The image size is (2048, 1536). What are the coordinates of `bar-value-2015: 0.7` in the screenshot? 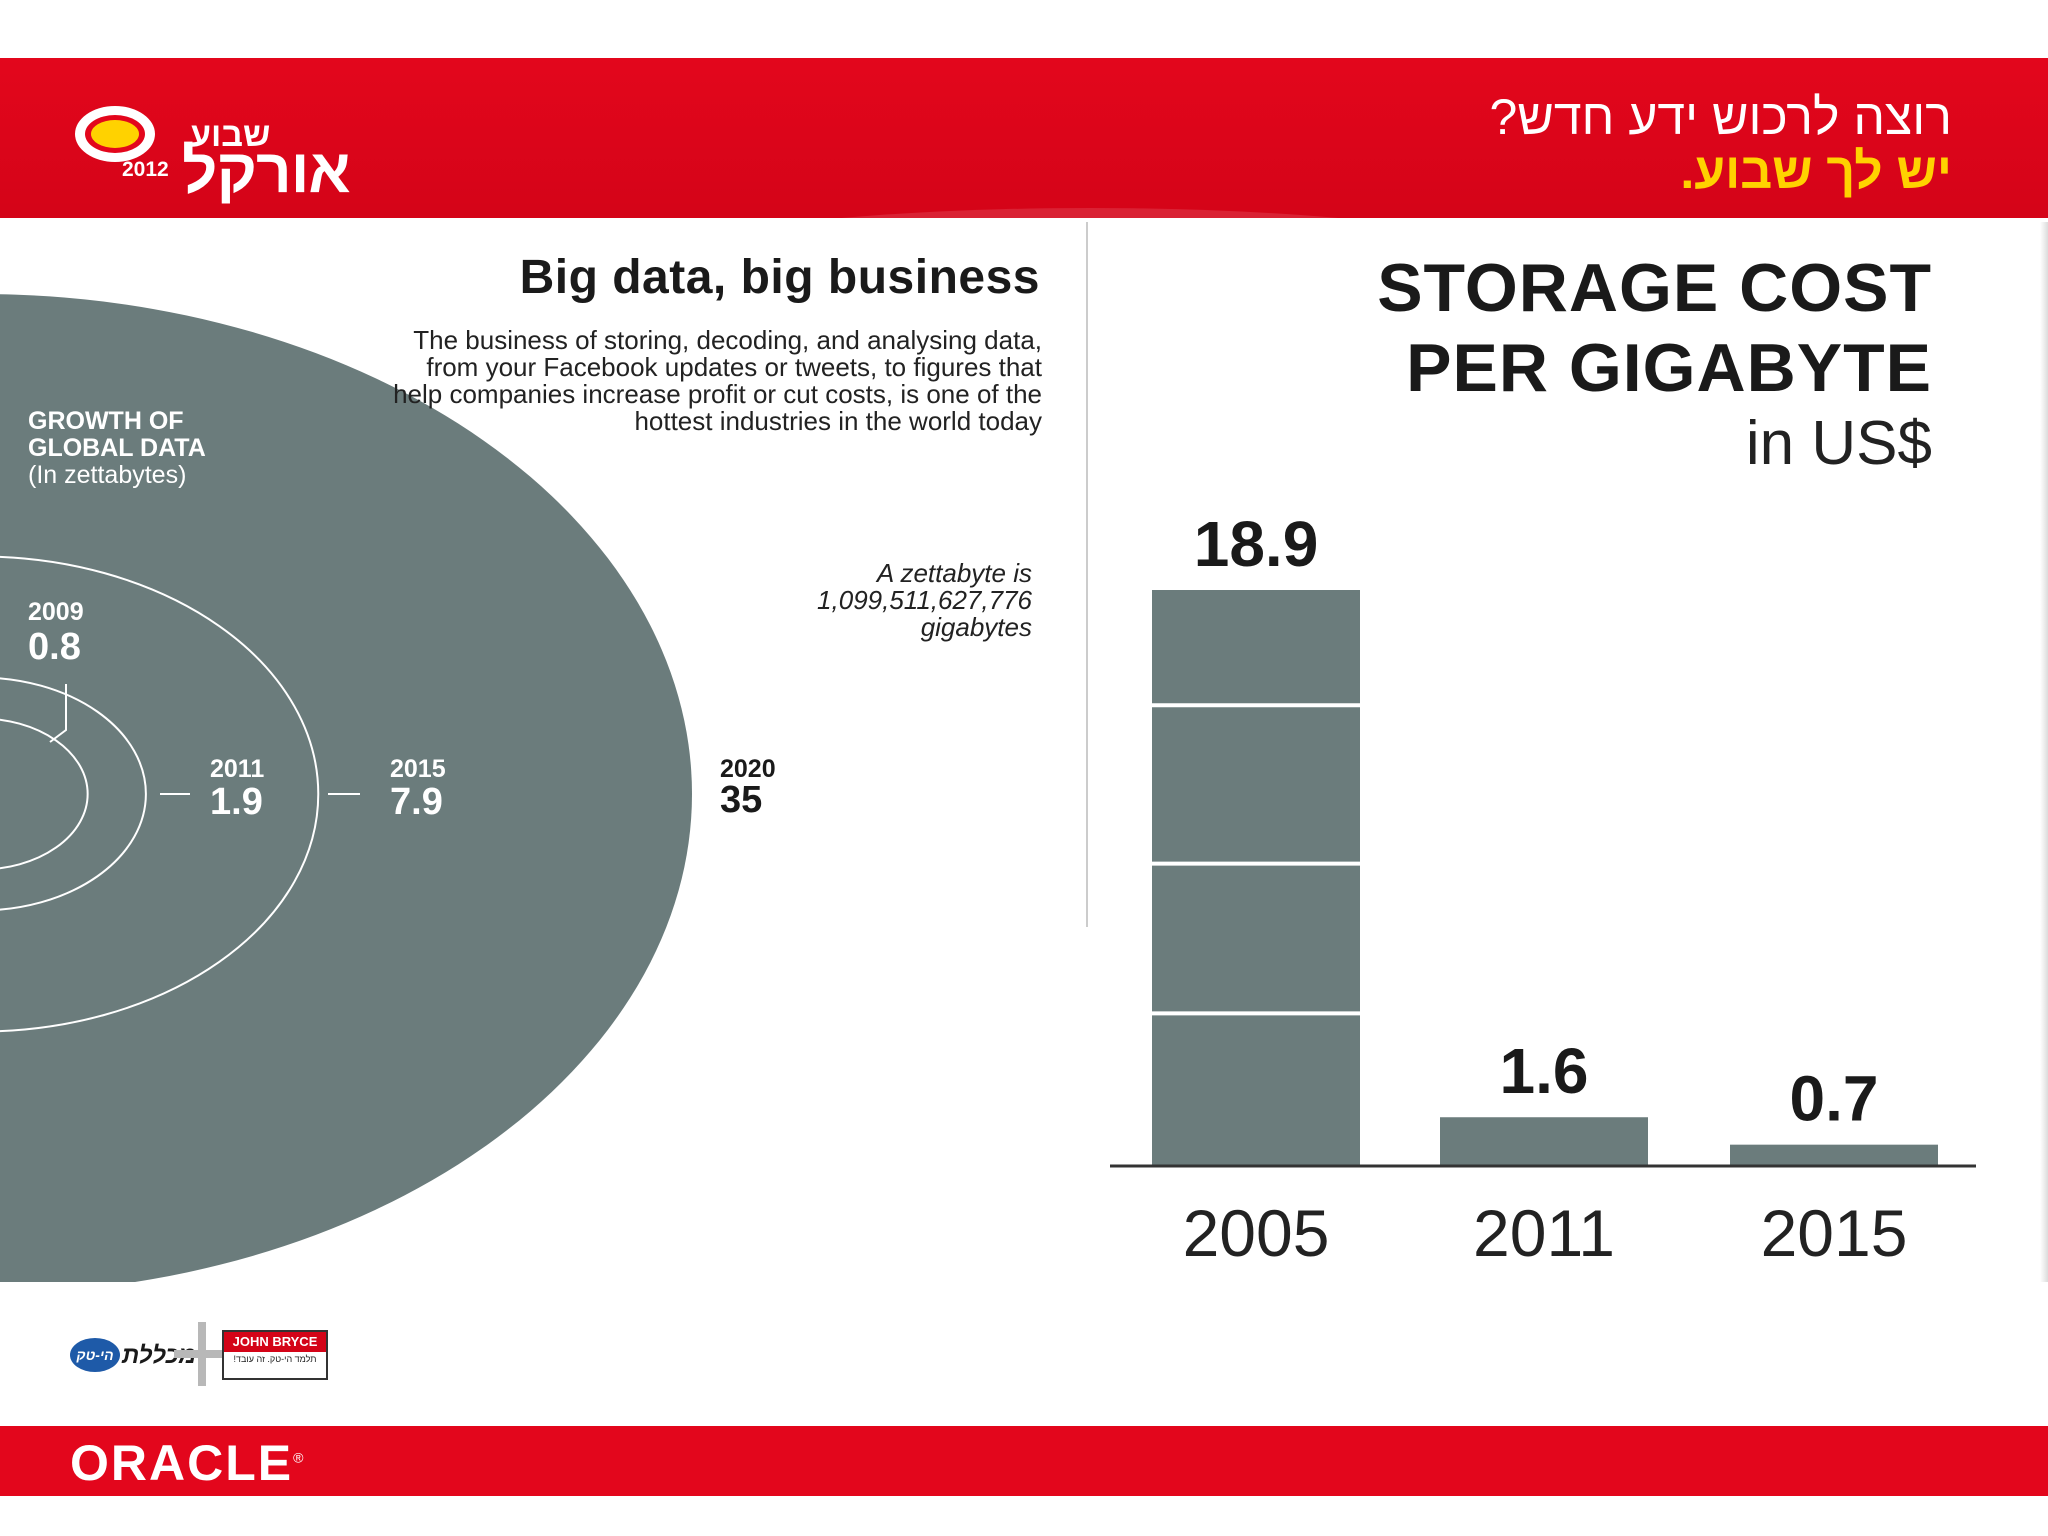 It's located at (1834, 1099).